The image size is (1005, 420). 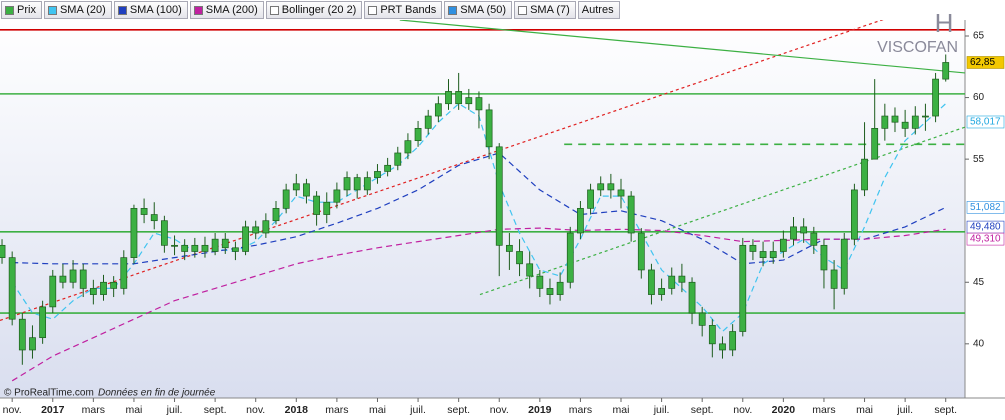 What do you see at coordinates (157, 393) in the screenshot?
I see `data-note: Données en fin de journée` at bounding box center [157, 393].